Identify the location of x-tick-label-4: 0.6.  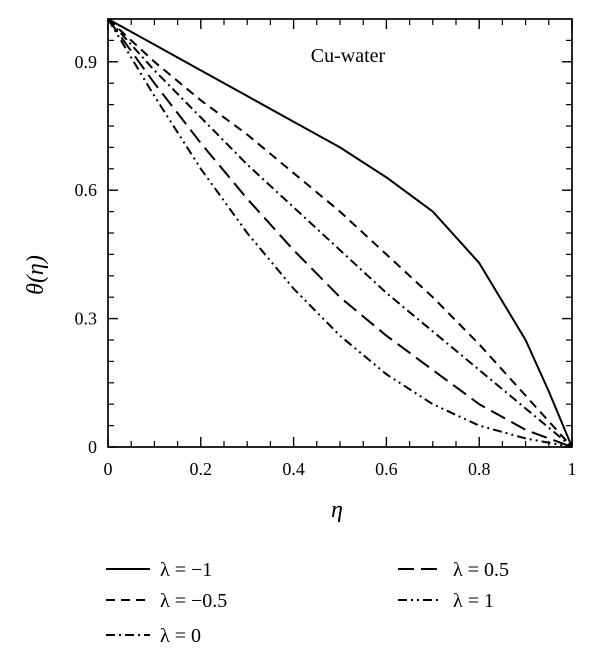
(386, 469).